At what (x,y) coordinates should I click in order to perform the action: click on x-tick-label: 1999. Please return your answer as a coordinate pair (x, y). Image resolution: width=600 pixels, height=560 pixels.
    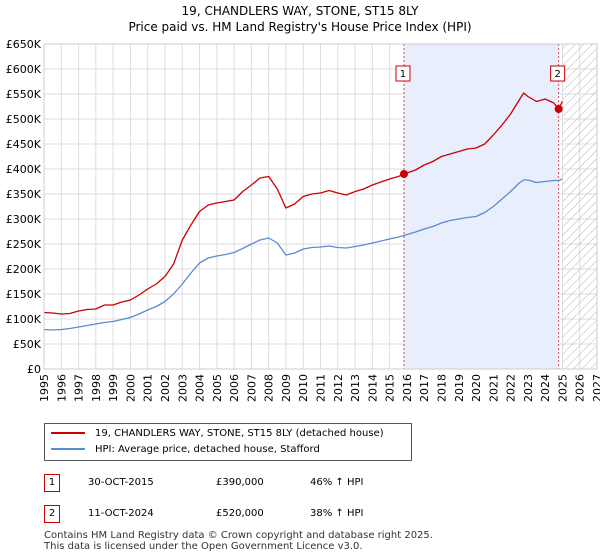
    Looking at the image, I should click on (113, 388).